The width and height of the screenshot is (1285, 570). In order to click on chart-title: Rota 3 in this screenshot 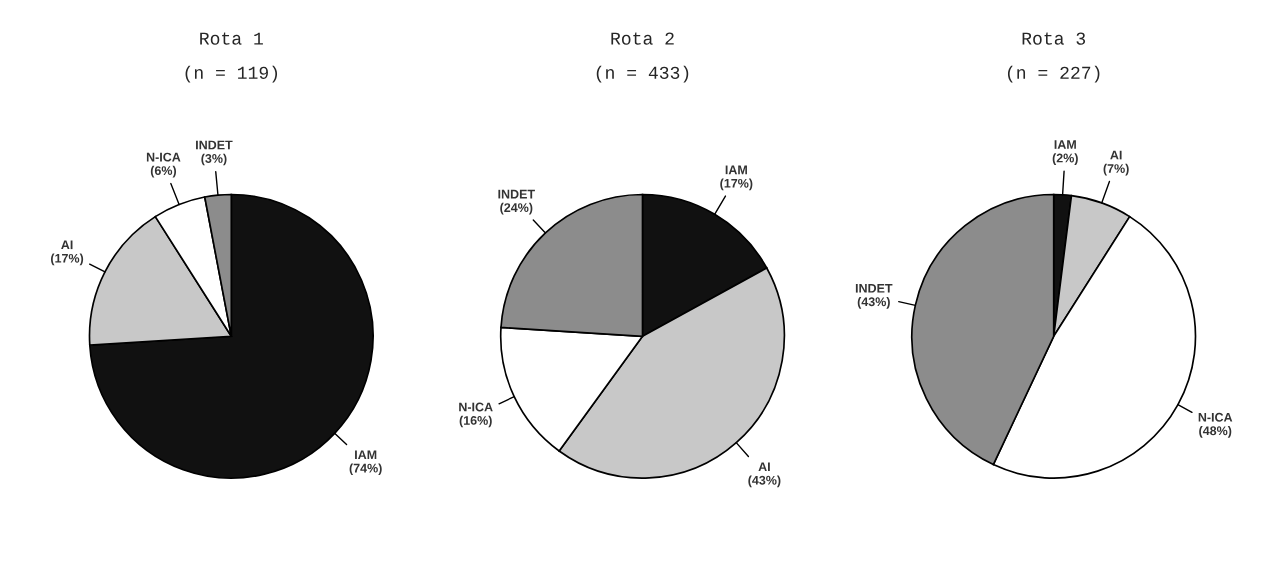, I will do `click(1054, 38)`.